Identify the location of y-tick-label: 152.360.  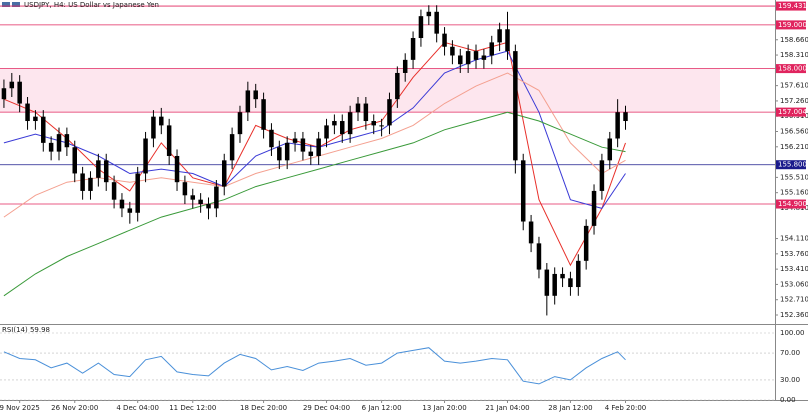
(794, 315).